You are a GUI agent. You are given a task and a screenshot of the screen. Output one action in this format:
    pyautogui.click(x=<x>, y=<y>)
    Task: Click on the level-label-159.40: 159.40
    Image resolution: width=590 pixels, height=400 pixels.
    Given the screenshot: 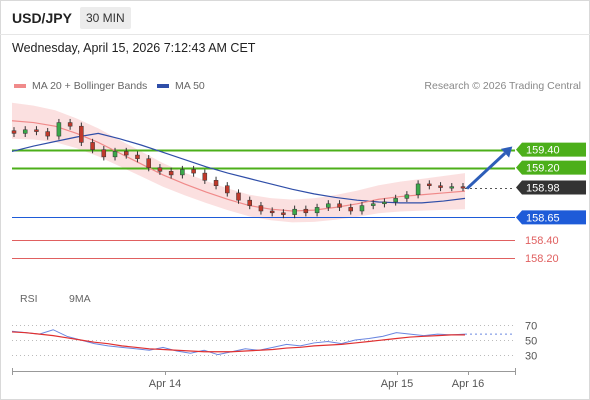 What is the action you would take?
    pyautogui.click(x=551, y=149)
    